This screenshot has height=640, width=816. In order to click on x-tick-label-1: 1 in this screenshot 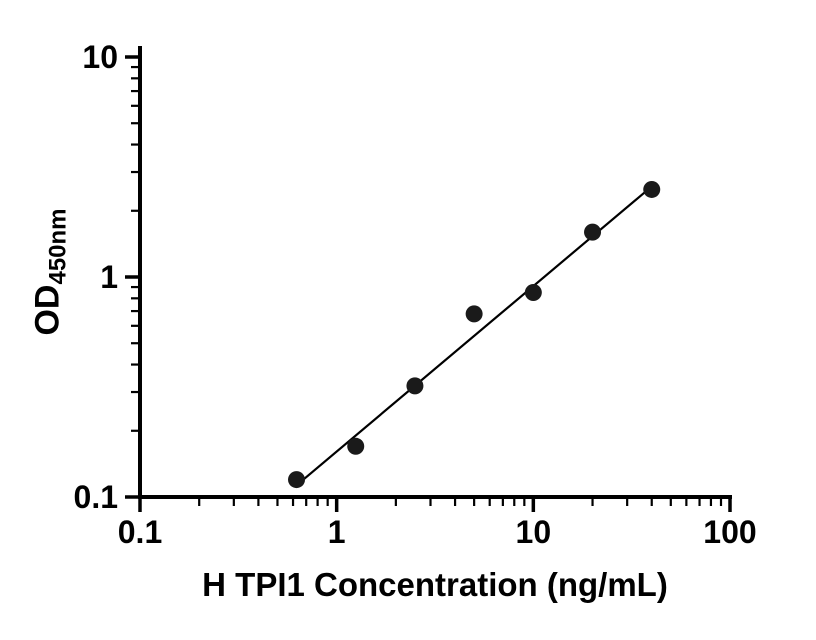, I will do `click(337, 532)`.